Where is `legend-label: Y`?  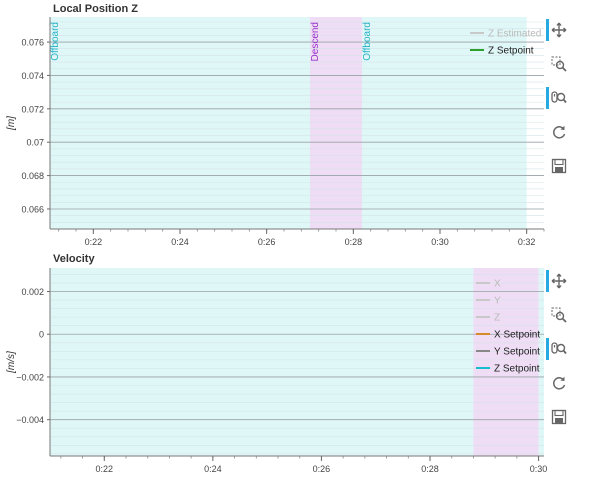 legend-label: Y is located at coordinates (497, 301).